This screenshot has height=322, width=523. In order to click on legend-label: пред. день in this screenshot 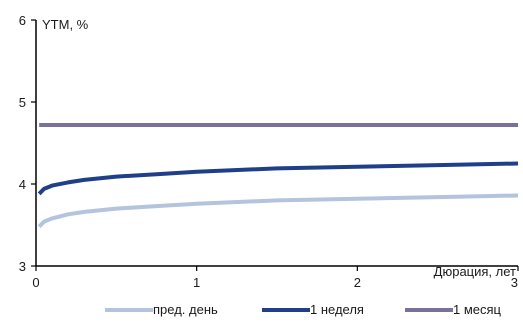, I will do `click(185, 309)`.